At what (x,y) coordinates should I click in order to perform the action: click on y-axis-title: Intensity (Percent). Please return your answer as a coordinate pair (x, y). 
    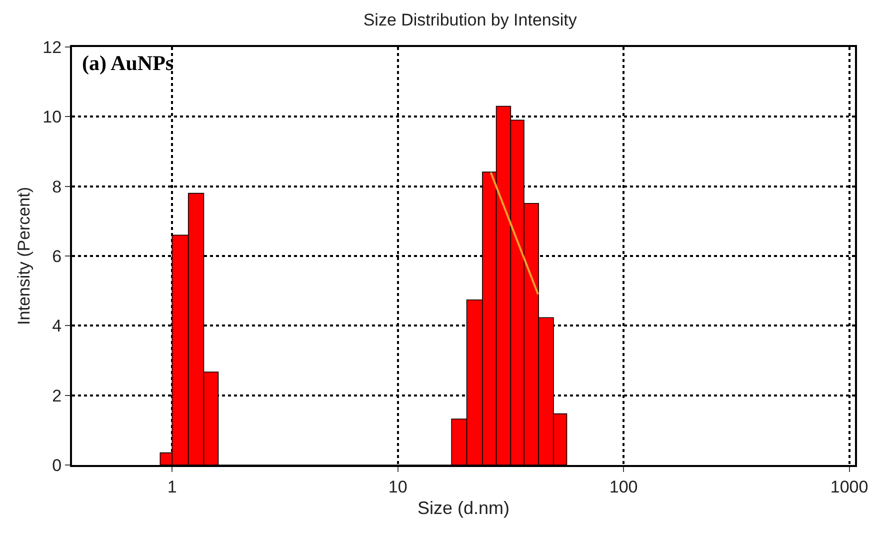
    Looking at the image, I should click on (24, 256).